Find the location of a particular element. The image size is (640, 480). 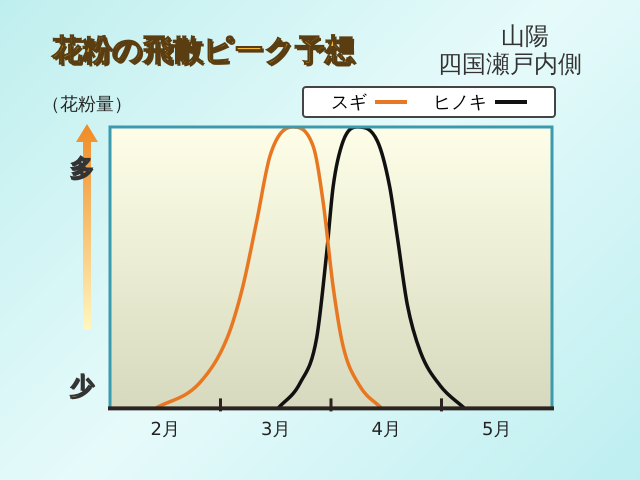

chart-subtitle: 山陽 is located at coordinates (525, 36).